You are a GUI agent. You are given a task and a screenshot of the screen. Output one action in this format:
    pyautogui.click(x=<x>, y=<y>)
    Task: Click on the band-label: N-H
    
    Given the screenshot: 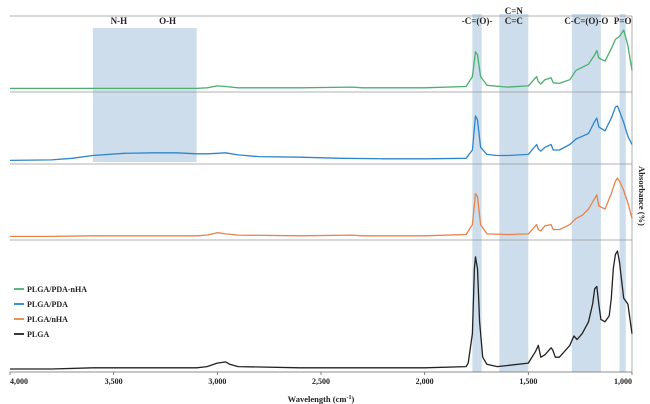 What is the action you would take?
    pyautogui.click(x=119, y=21)
    